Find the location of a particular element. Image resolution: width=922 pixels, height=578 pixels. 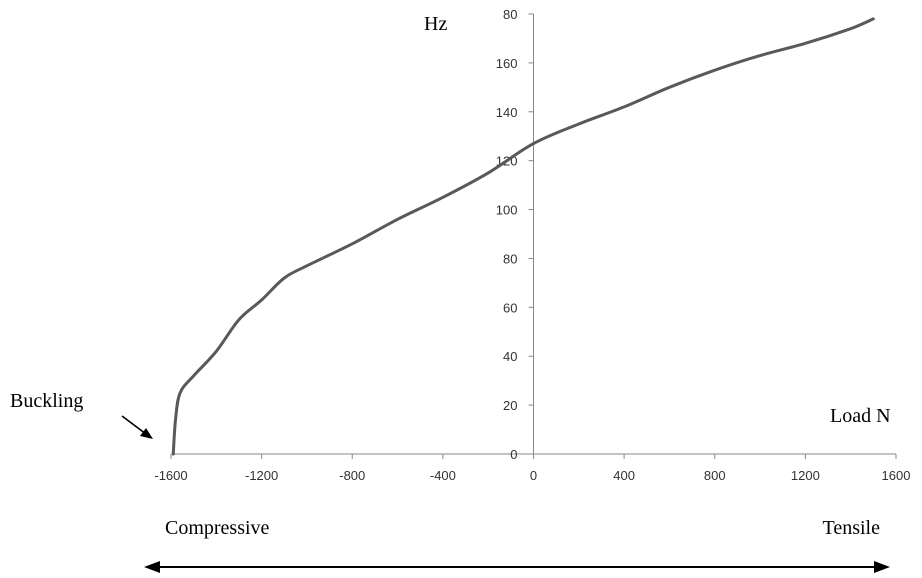

x-tick-label: -800 is located at coordinates (352, 475).